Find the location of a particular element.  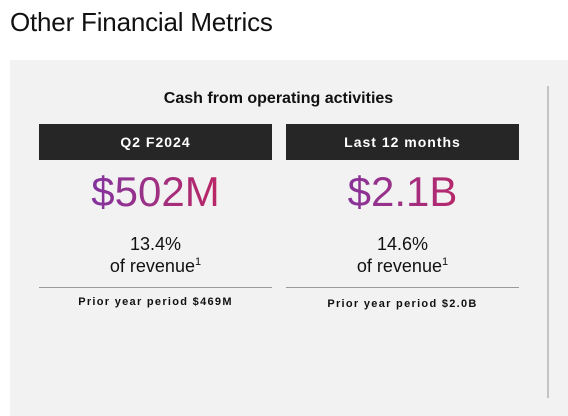

column-header: Q2 F2024 is located at coordinates (155, 142).